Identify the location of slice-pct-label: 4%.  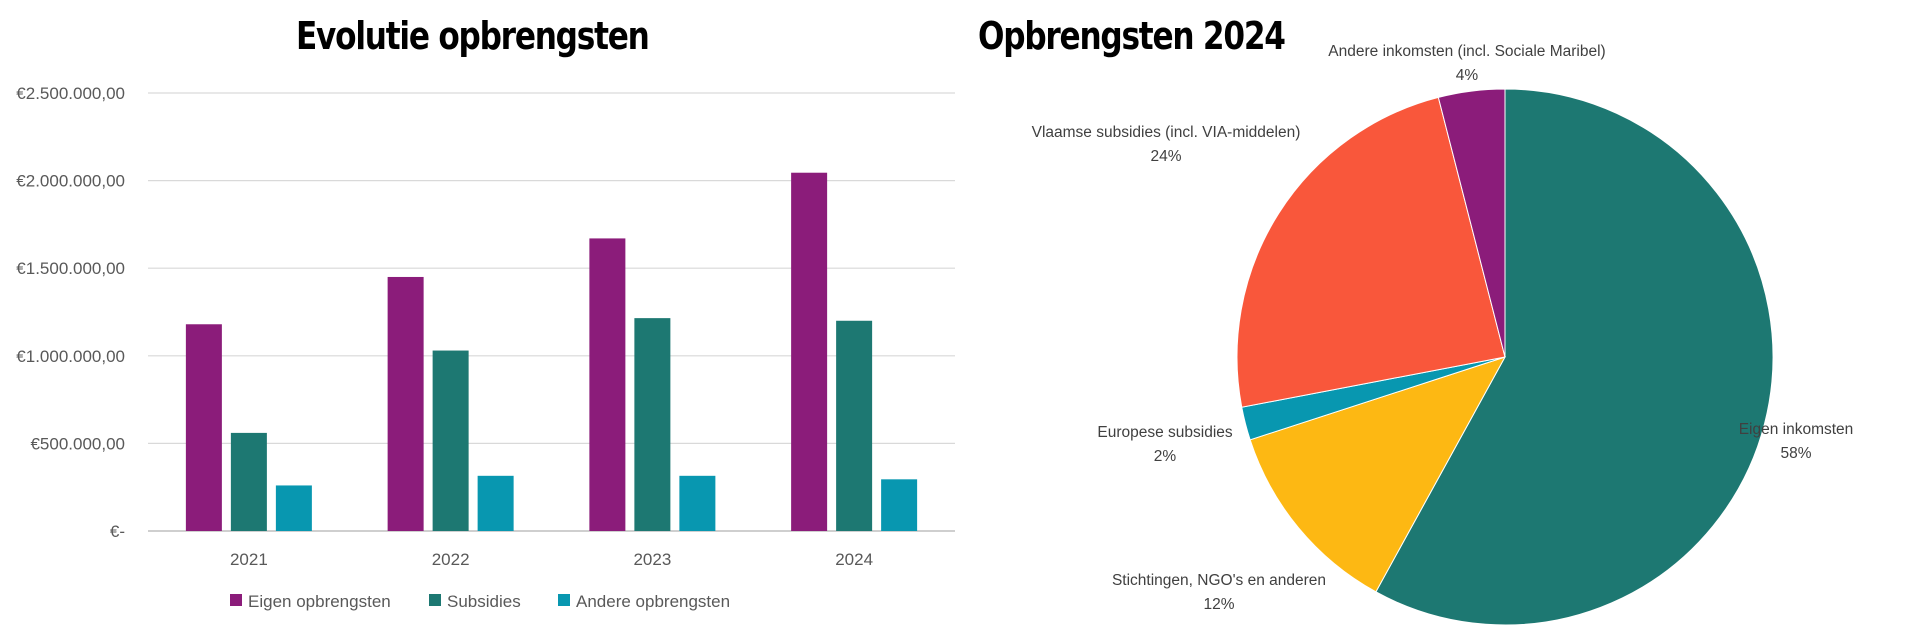
(1467, 75).